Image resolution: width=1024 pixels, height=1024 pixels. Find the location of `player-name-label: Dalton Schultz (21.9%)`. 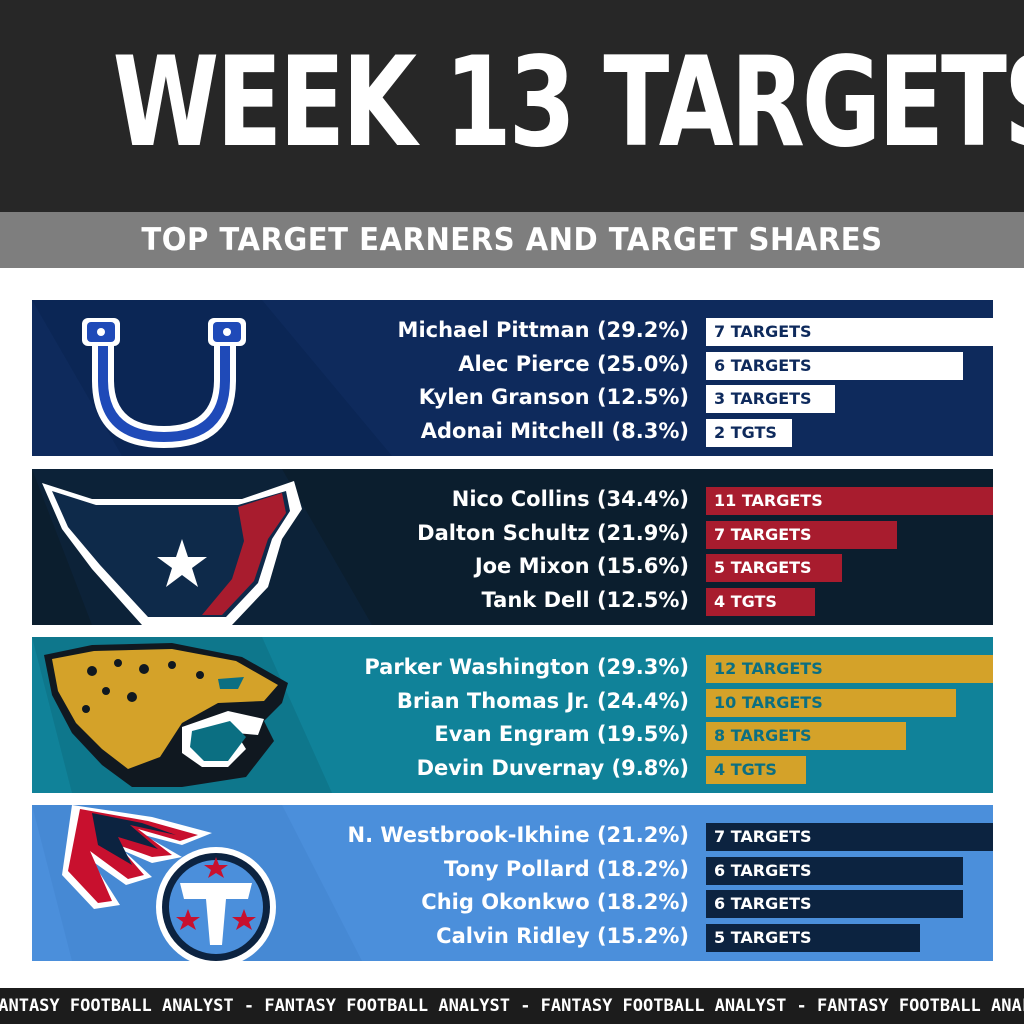

player-name-label: Dalton Schultz (21.9%) is located at coordinates (553, 532).